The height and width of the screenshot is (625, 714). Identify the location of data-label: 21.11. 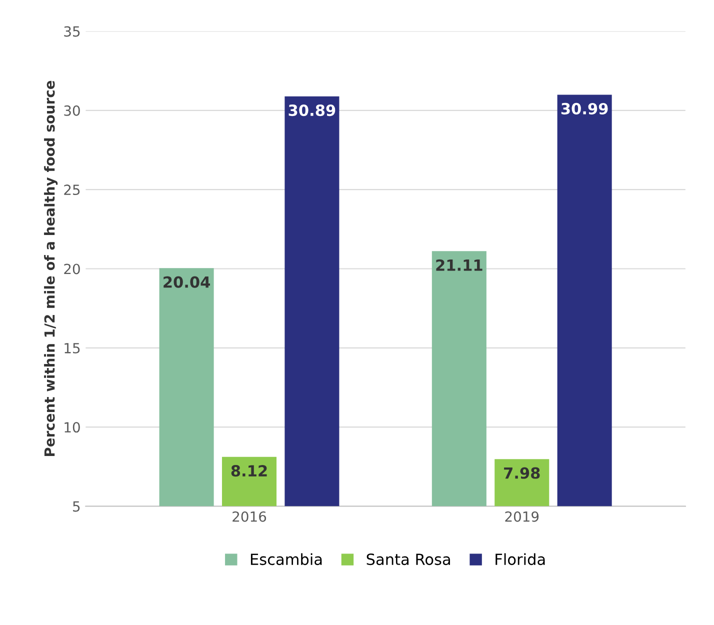
(459, 265).